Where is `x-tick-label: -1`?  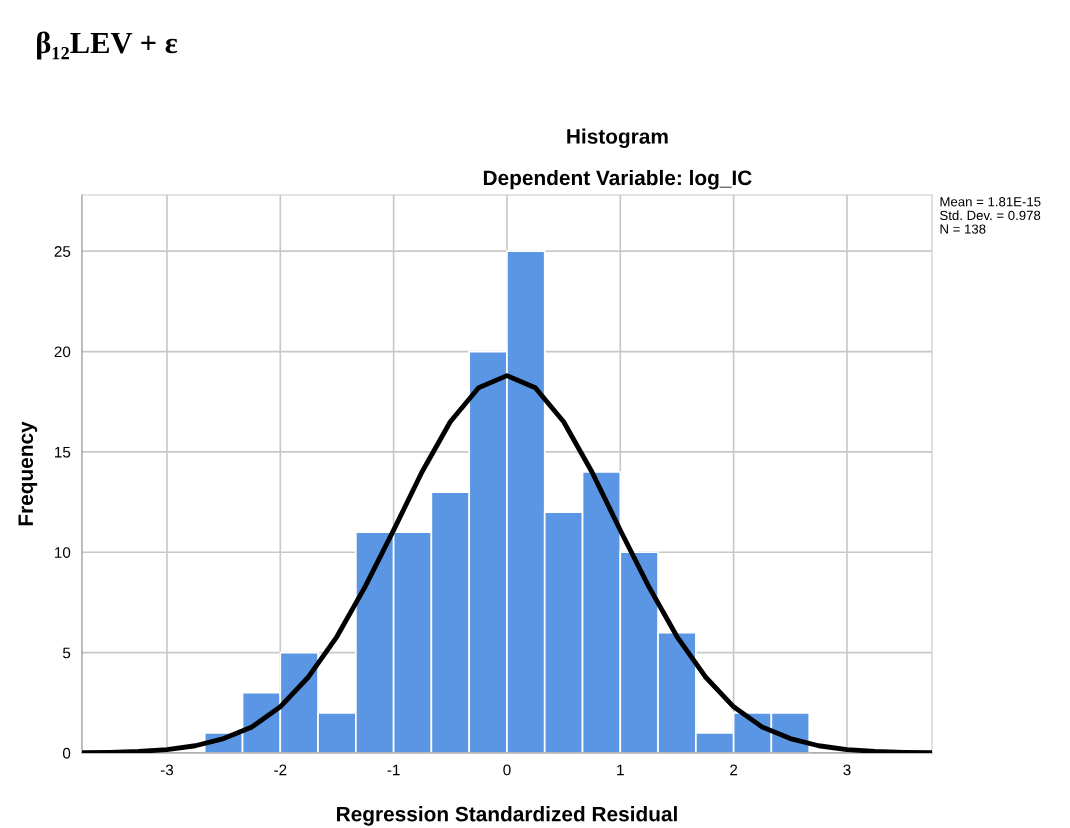 x-tick-label: -1 is located at coordinates (393, 770).